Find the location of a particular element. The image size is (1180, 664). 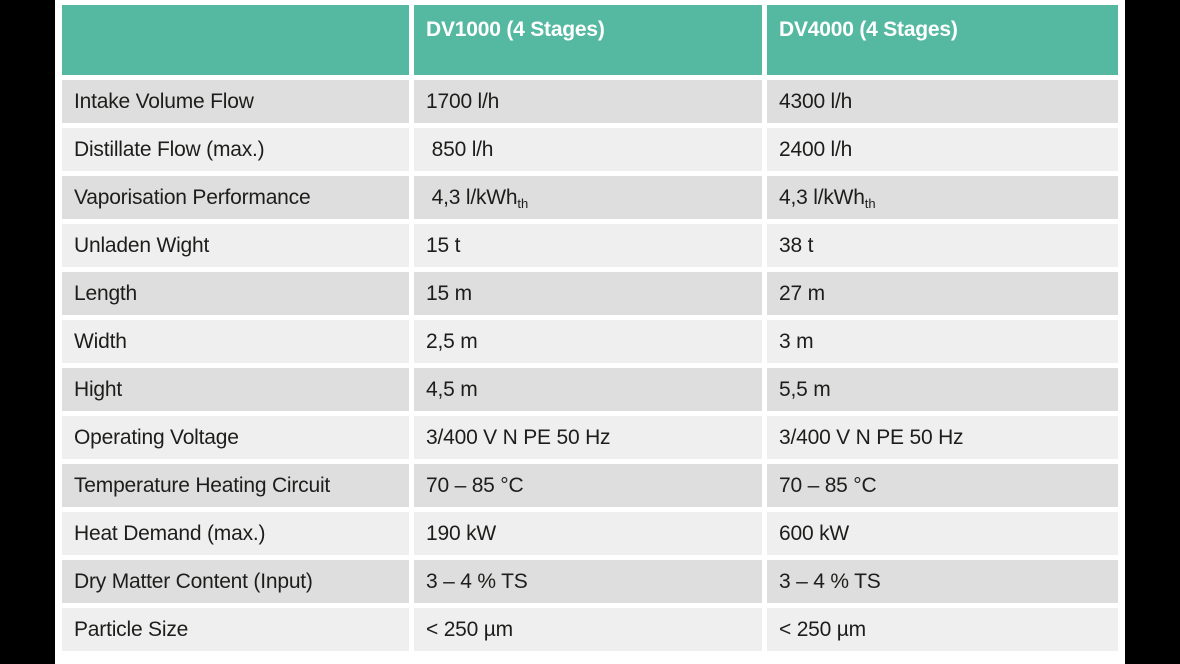

dv1000-value-cell: 190 kW is located at coordinates (588, 533).